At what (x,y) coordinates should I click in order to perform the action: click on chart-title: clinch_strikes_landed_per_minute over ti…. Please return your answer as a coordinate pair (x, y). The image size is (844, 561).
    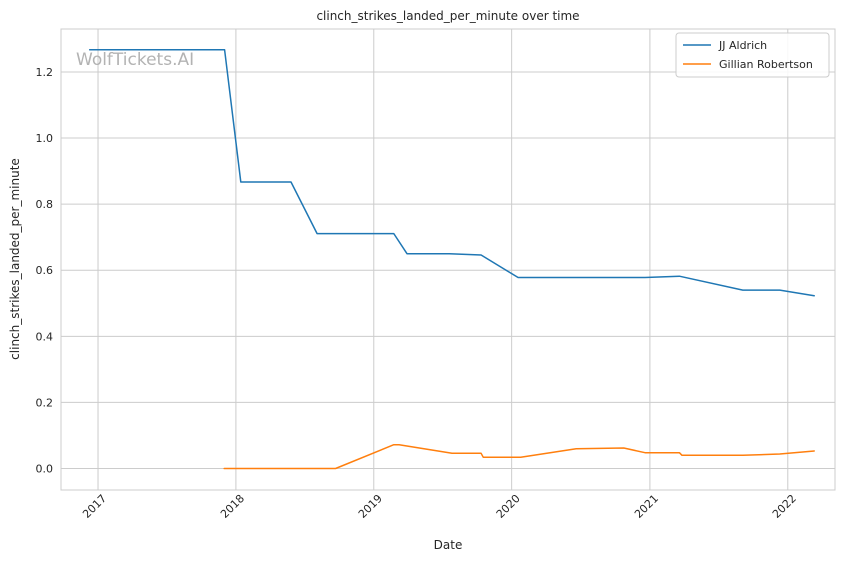
    Looking at the image, I should click on (447, 16).